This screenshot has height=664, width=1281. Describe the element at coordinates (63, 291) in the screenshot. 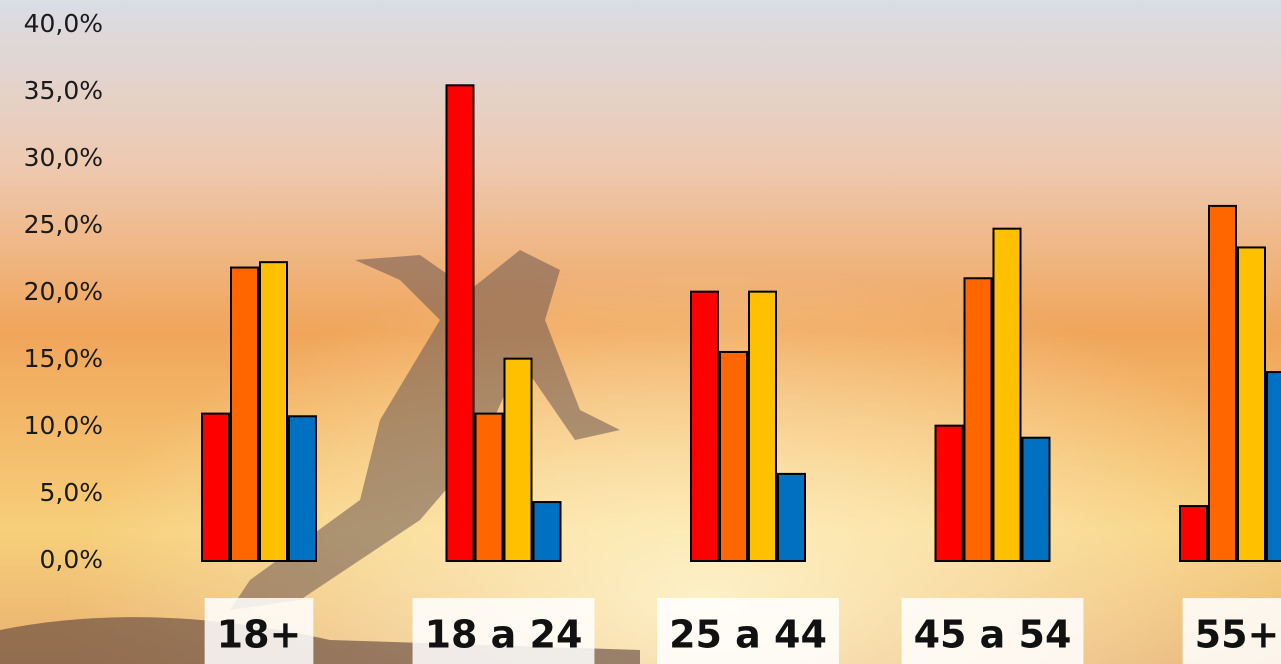

I see `y-tick-label: 20,0%` at that location.